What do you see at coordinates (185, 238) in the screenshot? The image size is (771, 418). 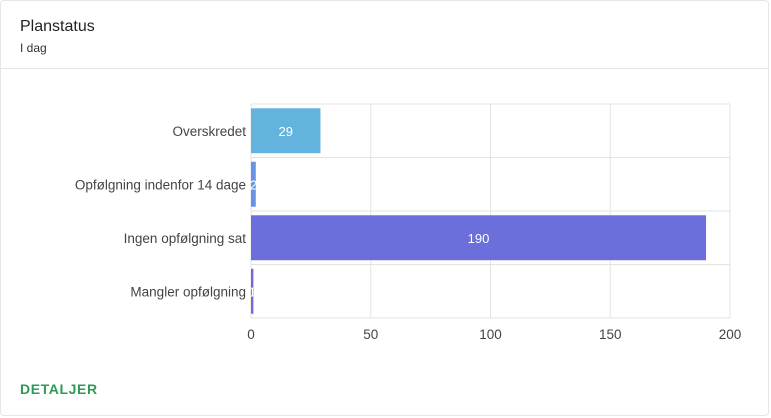 I see `category-label: Ingen opfølgning sat` at bounding box center [185, 238].